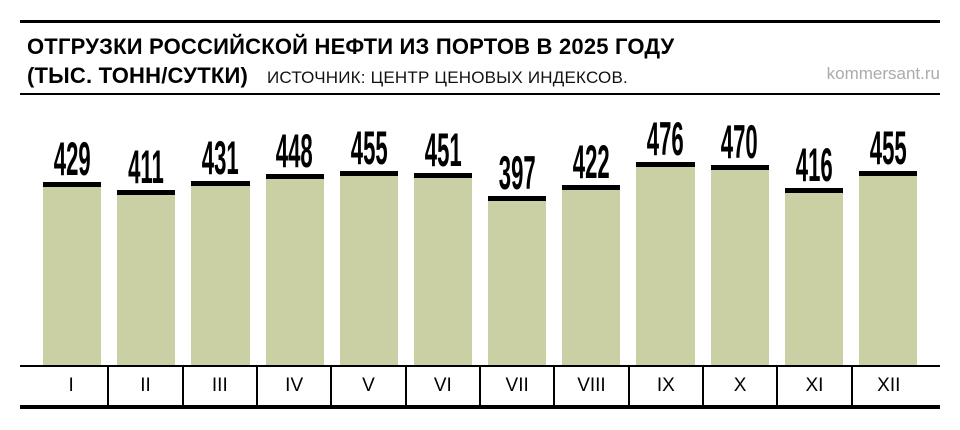 Image resolution: width=960 pixels, height=430 pixels. I want to click on bar-column-I: 429, so click(72, 230).